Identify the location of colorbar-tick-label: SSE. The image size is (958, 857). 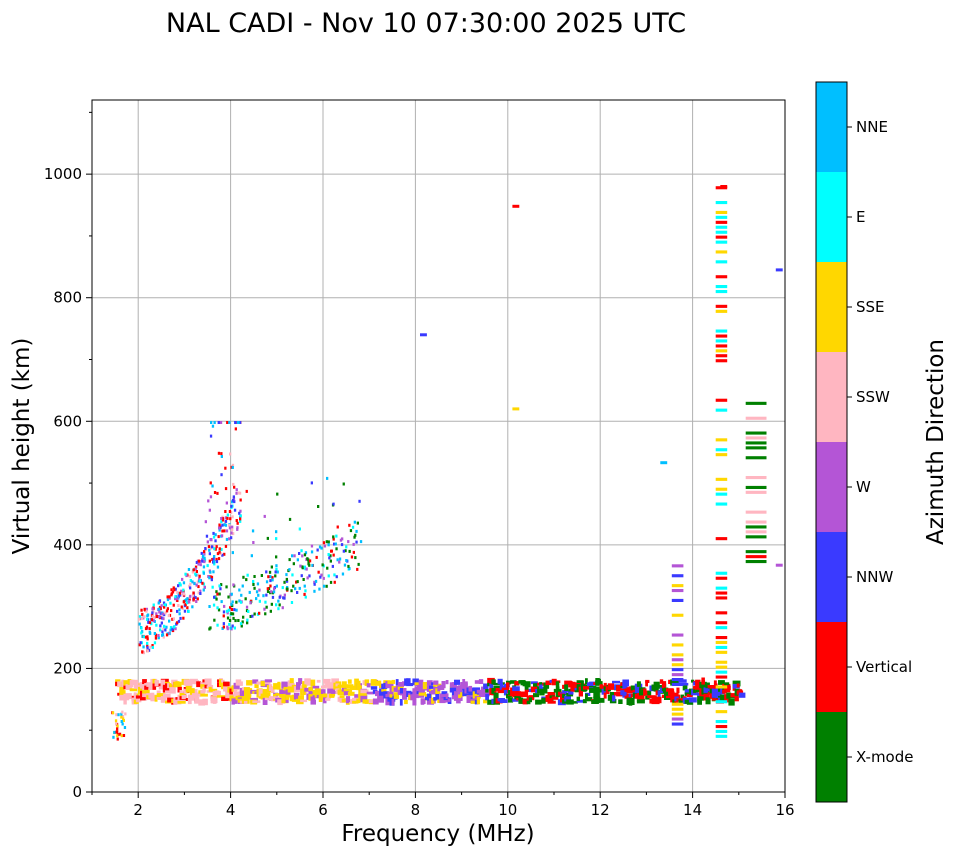
(870, 307).